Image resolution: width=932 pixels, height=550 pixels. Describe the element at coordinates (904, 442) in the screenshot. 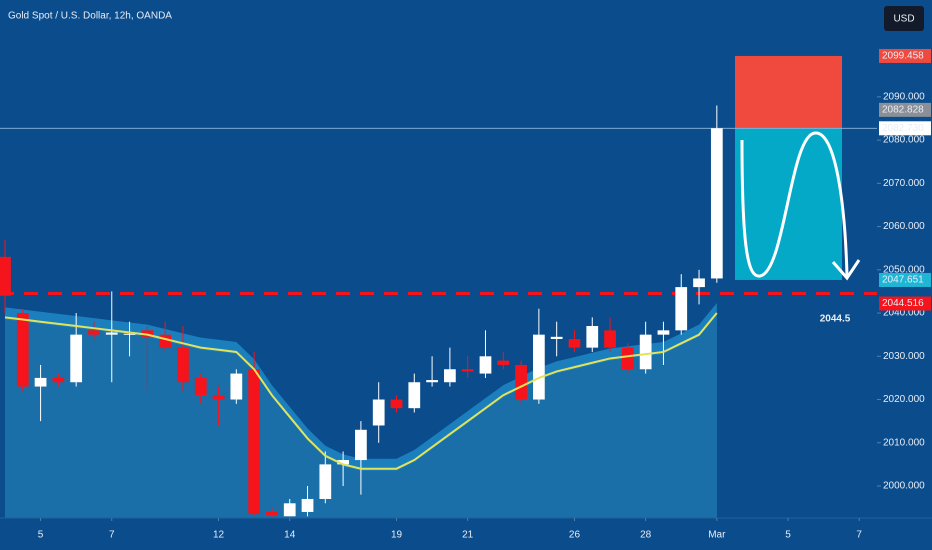

I see `y-tick-label: 2010.000` at that location.